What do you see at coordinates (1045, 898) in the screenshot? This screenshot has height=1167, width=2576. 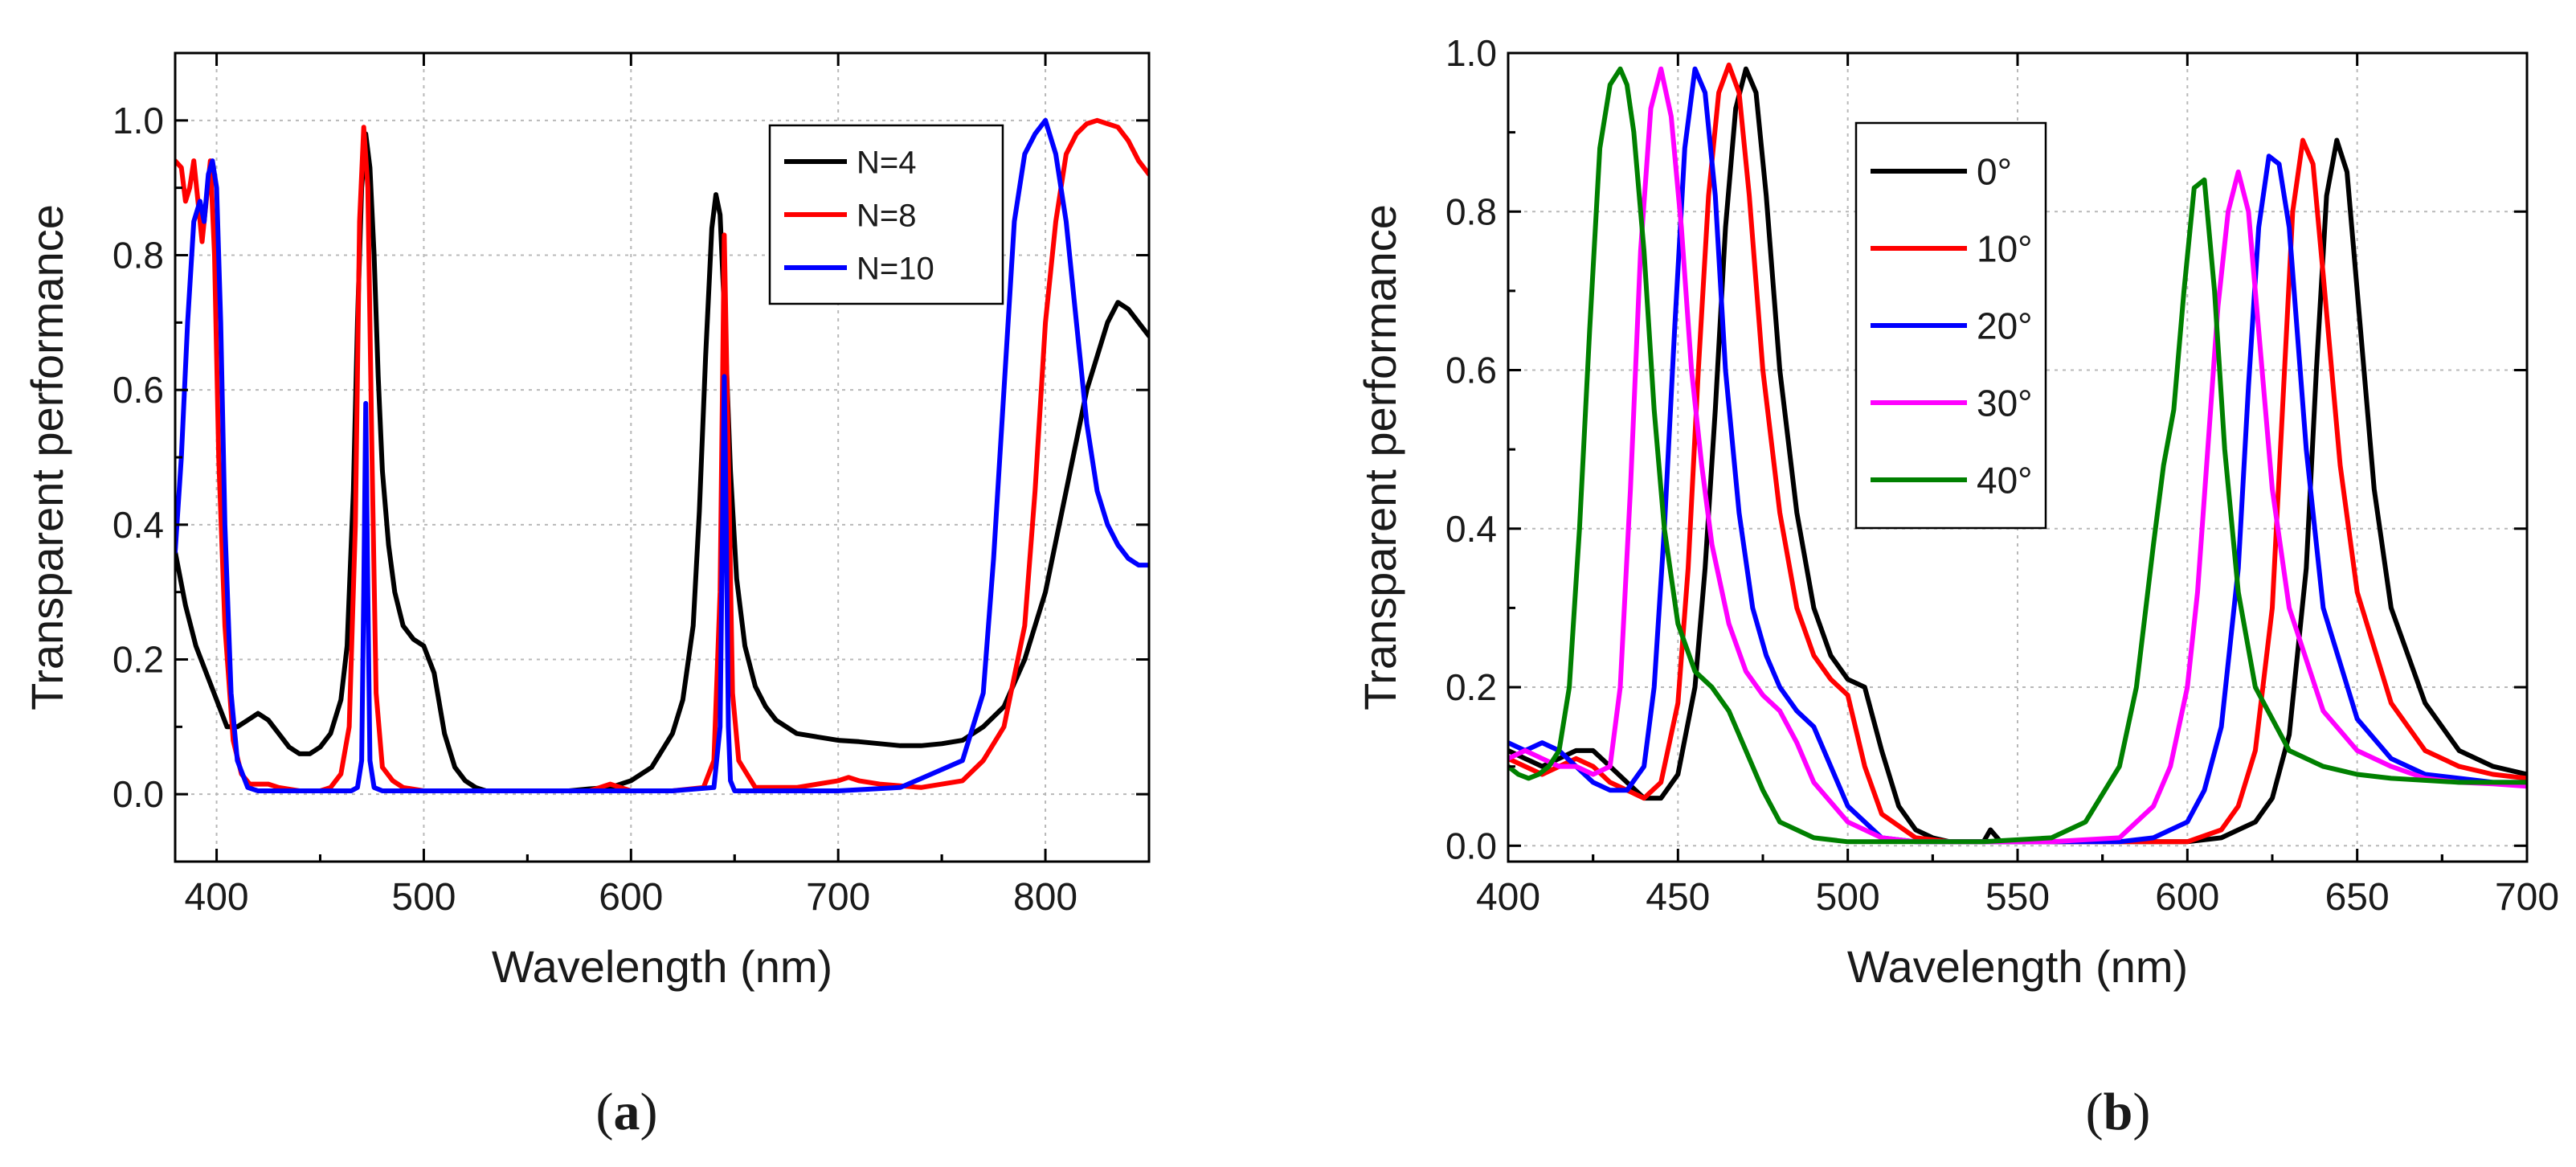 I see `x-tick-label: 800` at bounding box center [1045, 898].